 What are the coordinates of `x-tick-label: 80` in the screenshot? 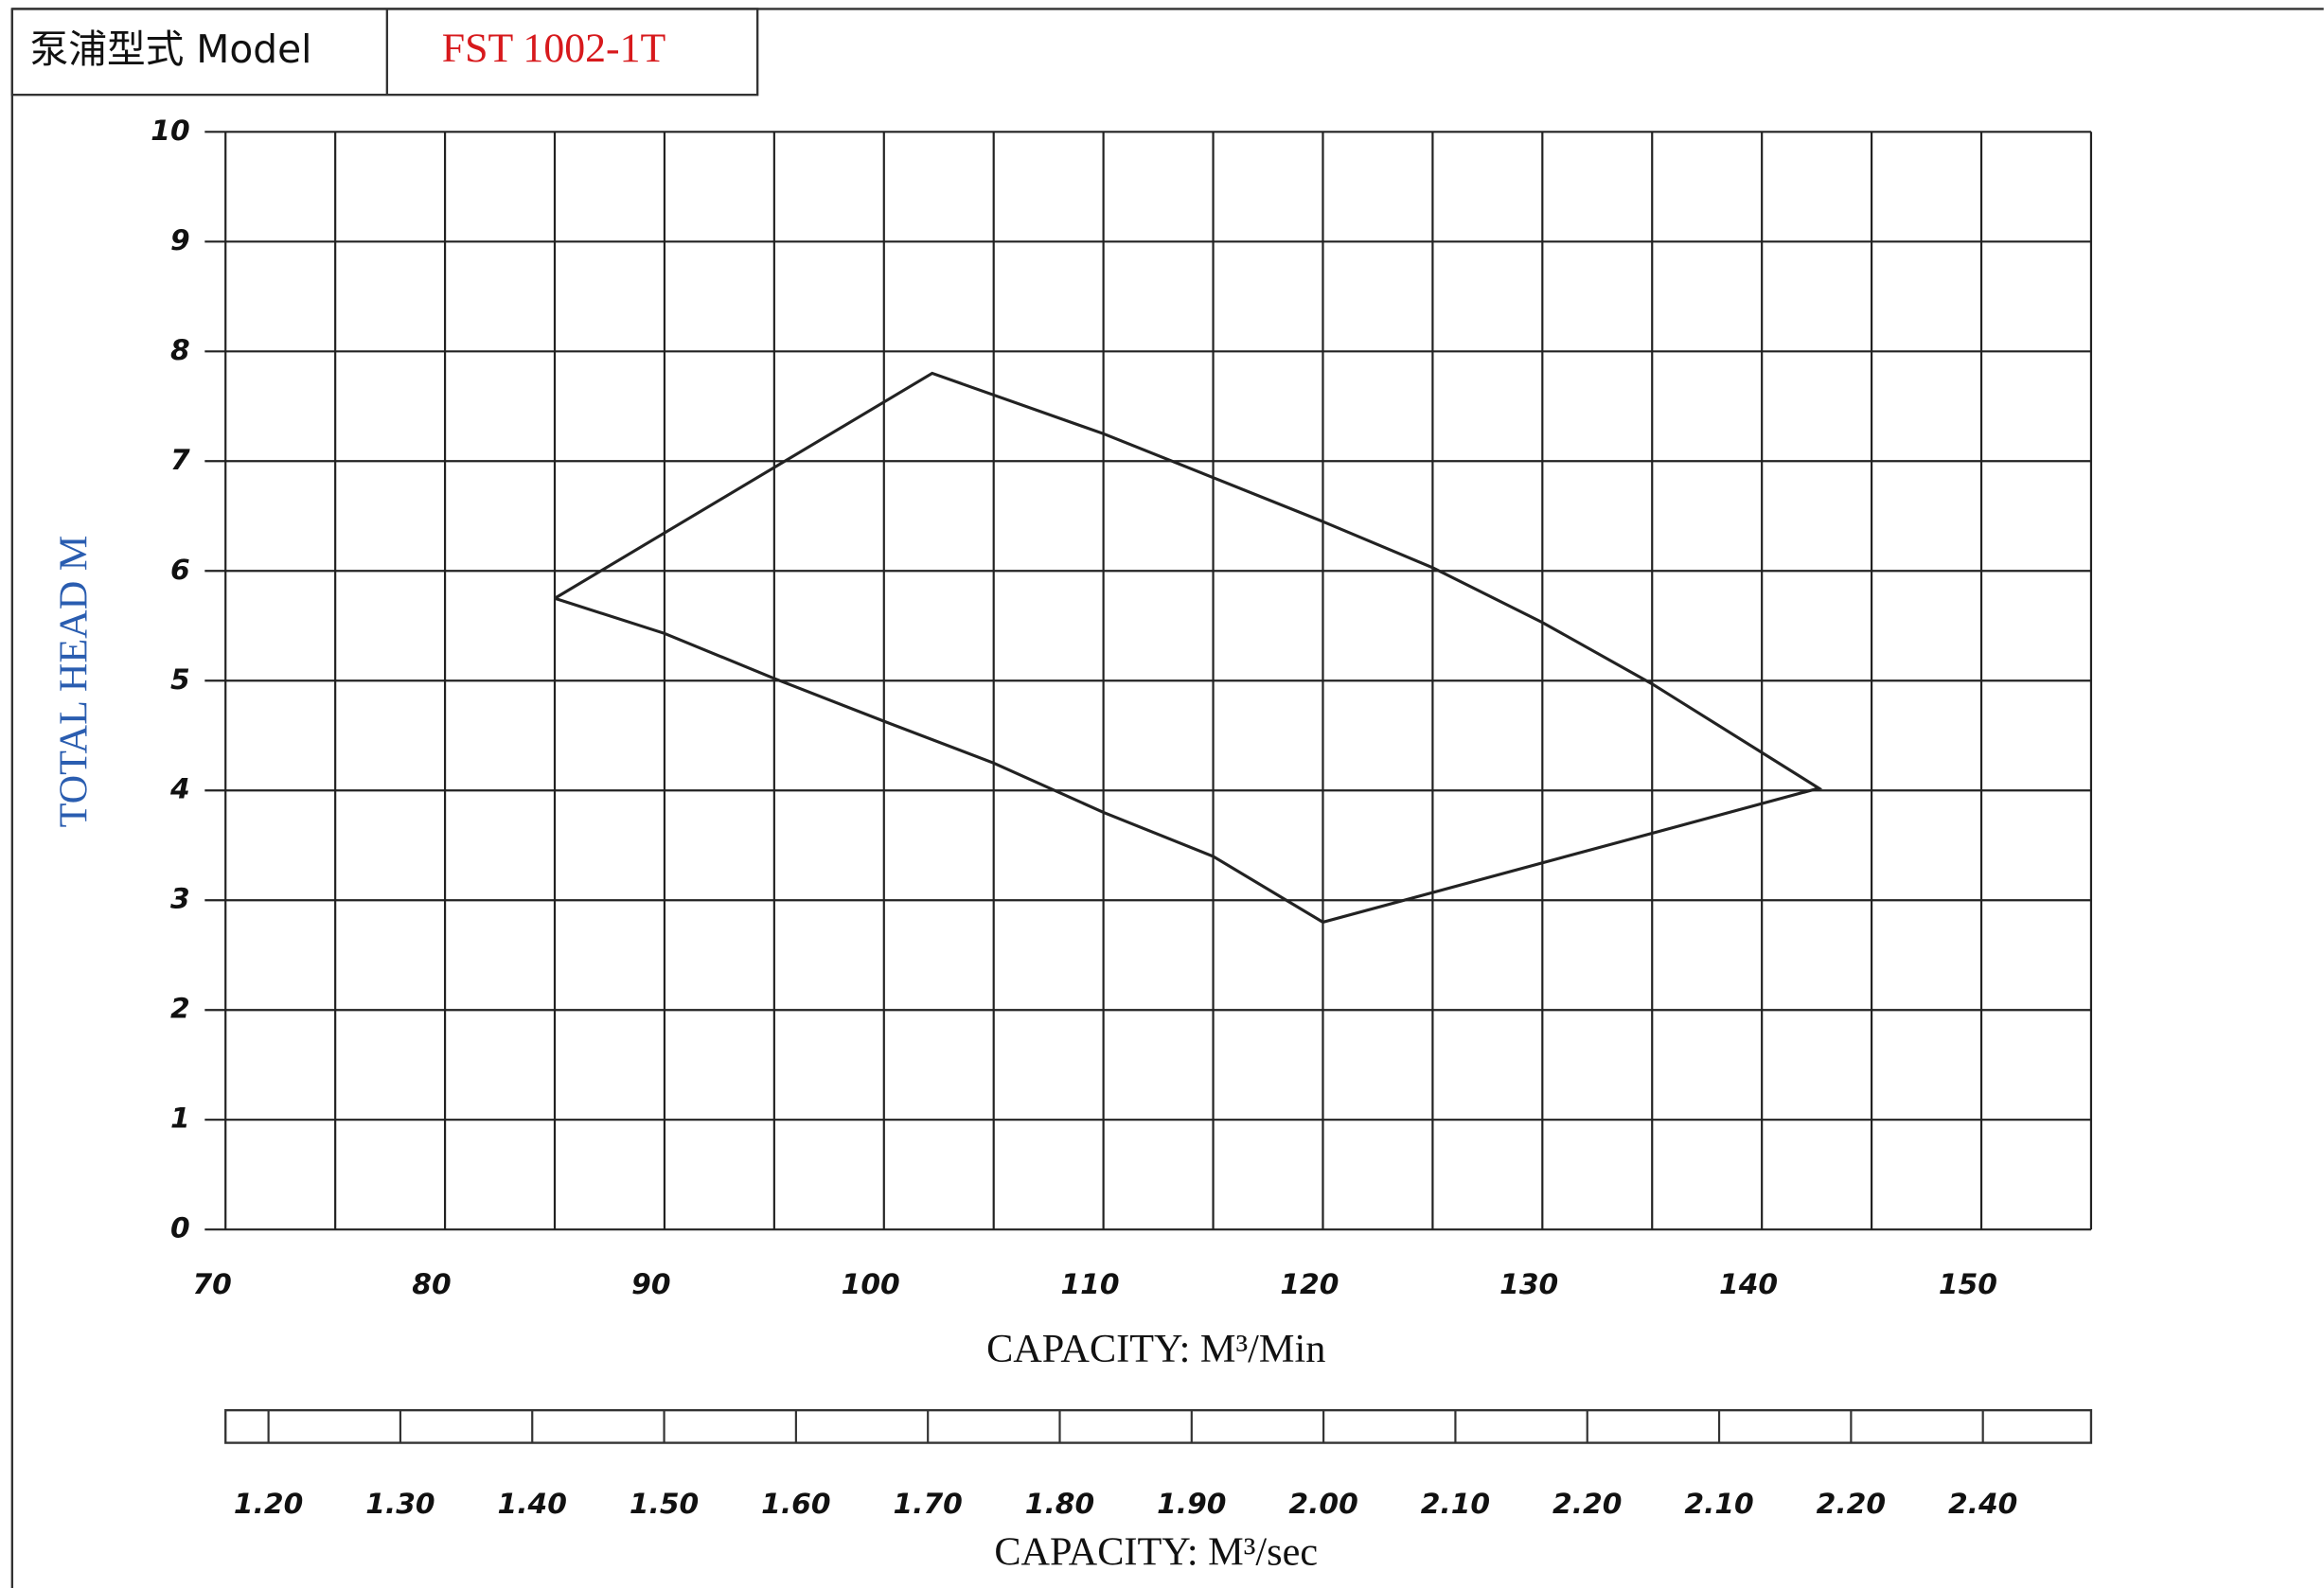 It's located at (431, 1285).